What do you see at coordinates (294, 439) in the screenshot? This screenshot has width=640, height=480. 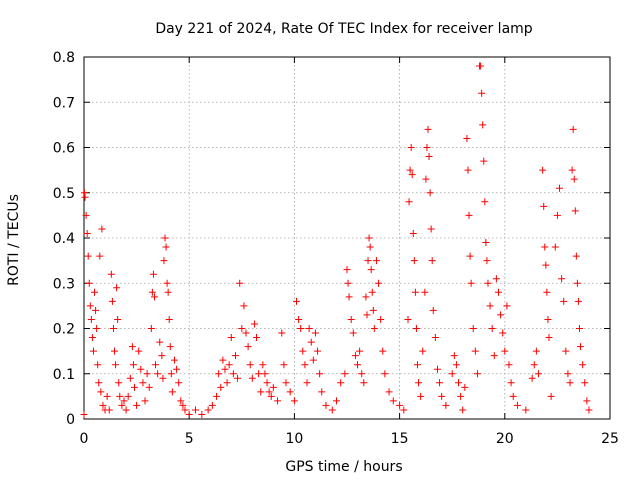 I see `x-tick-label: 10` at bounding box center [294, 439].